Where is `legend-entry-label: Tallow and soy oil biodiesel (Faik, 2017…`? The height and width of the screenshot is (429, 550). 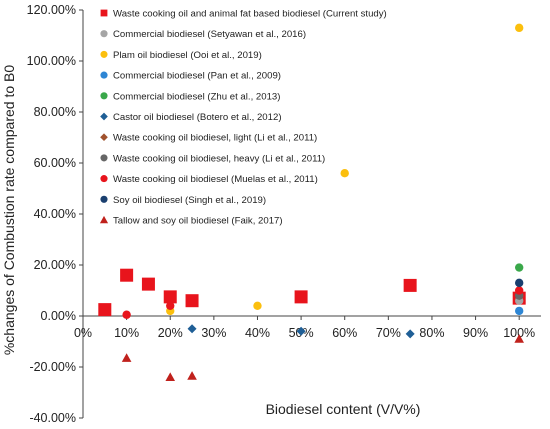 legend-entry-label: Tallow and soy oil biodiesel (Faik, 2017… is located at coordinates (198, 221).